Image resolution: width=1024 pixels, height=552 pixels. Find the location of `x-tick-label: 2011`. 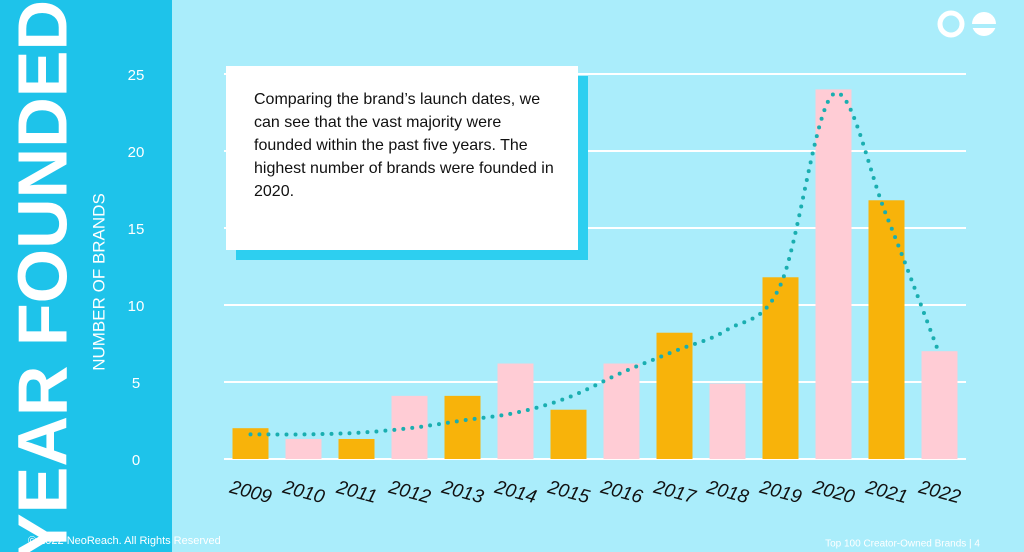

x-tick-label: 2011 is located at coordinates (356, 492).